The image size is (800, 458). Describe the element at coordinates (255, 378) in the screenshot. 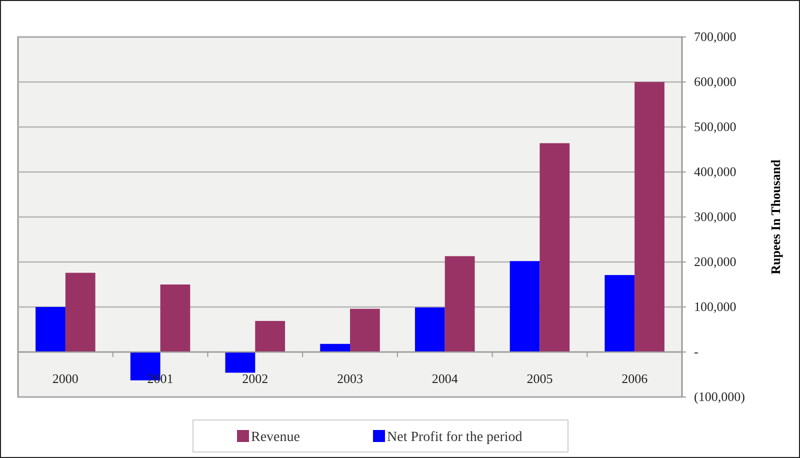

I see `x-tick-label: 2002` at that location.